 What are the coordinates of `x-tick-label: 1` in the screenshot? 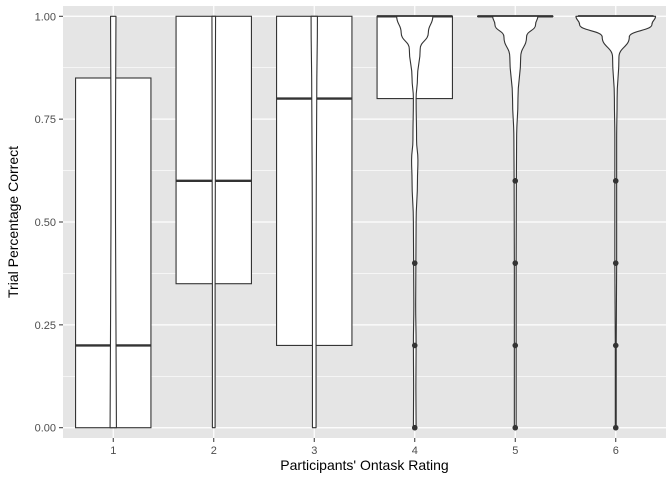 It's located at (113, 451).